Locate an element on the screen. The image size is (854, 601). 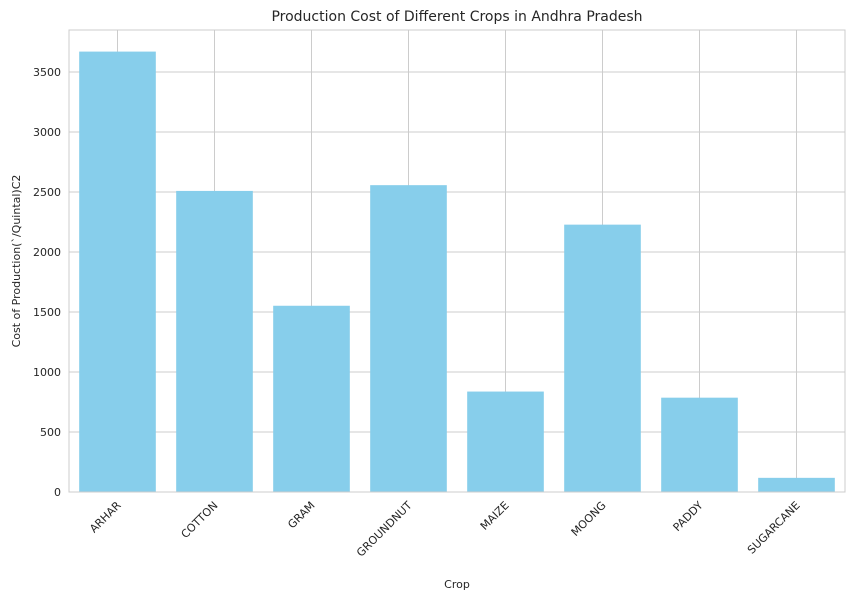
y-tick-label: 0 is located at coordinates (57, 492).